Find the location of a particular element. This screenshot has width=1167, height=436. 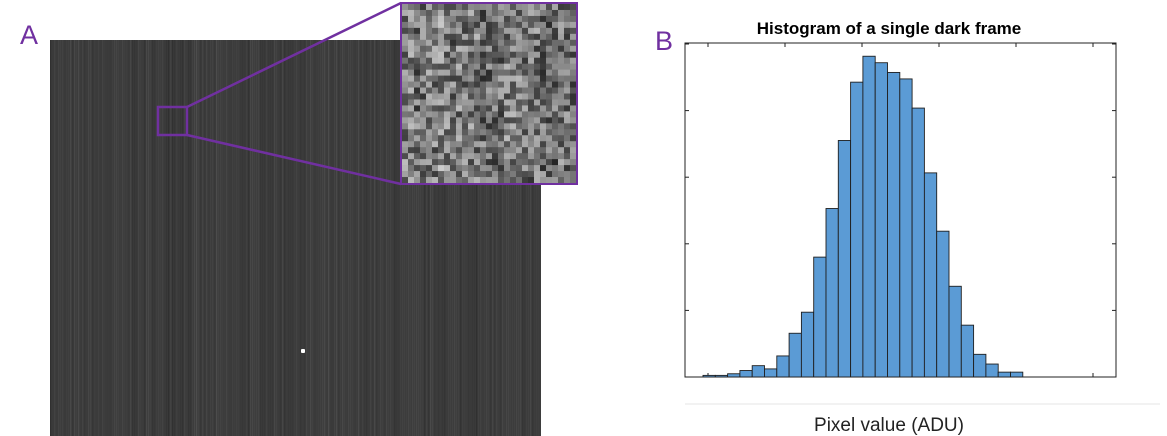

panel-label-b: B is located at coordinates (664, 41).